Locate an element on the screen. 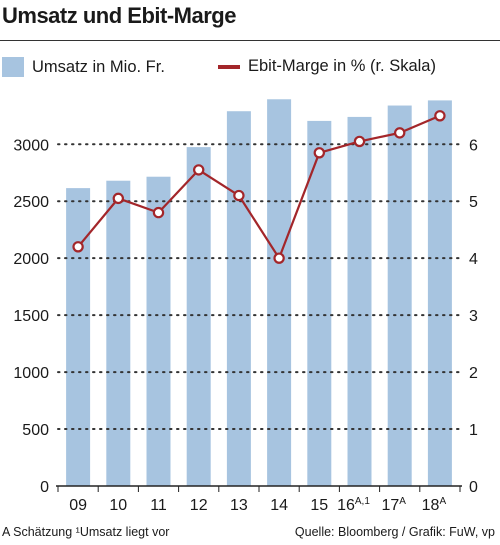 The image size is (500, 545). x-tick-label: 15 is located at coordinates (319, 505).